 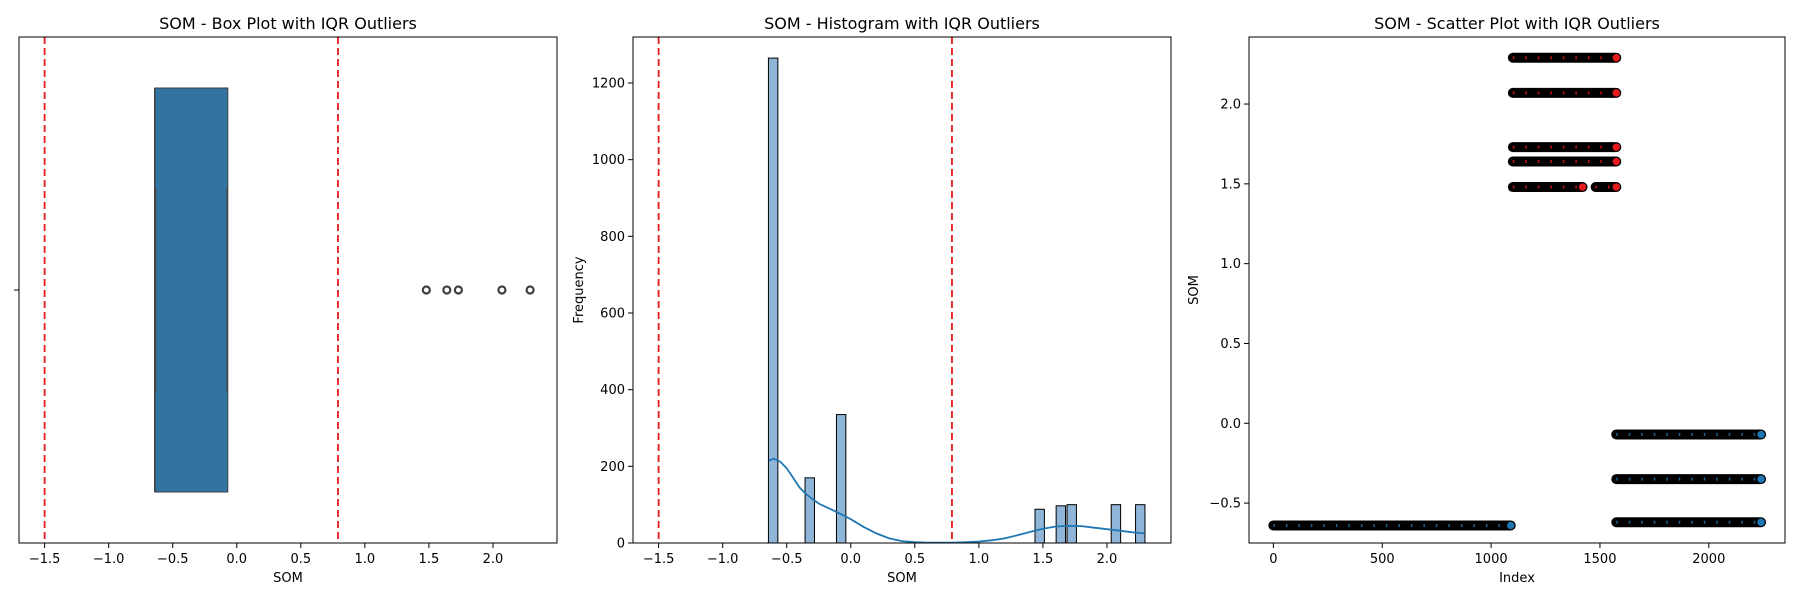 What do you see at coordinates (579, 289) in the screenshot?
I see `histogram-ylabel: Frequency` at bounding box center [579, 289].